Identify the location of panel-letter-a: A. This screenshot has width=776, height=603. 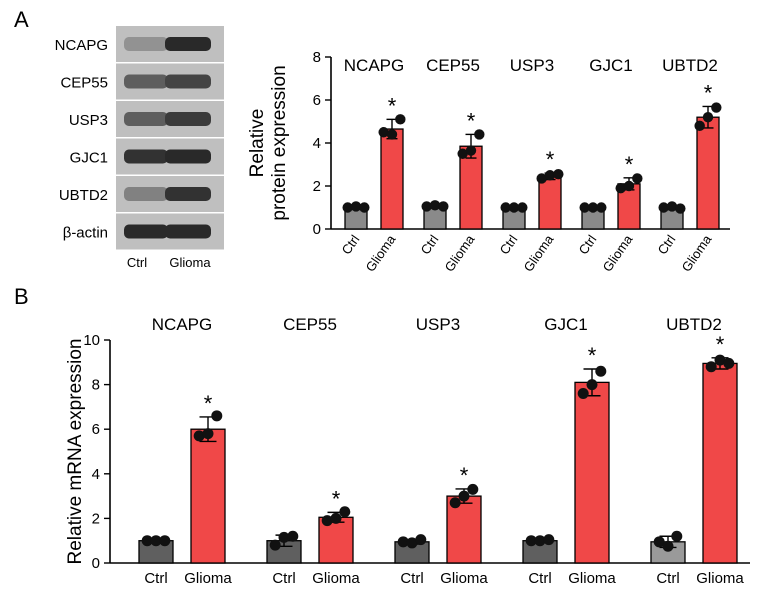
(21, 19).